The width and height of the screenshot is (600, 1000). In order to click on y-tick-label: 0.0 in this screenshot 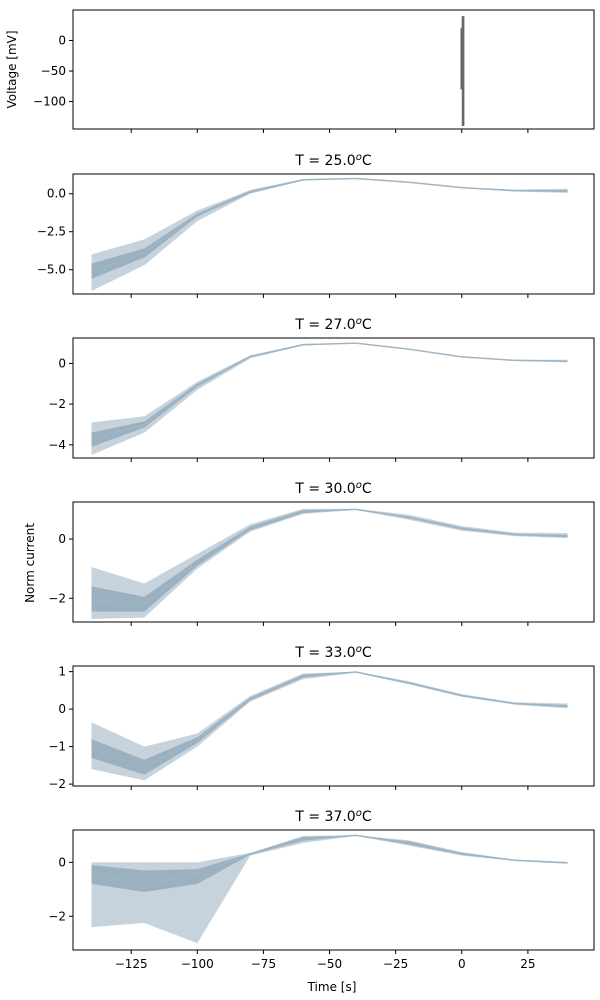, I will do `click(56, 194)`.